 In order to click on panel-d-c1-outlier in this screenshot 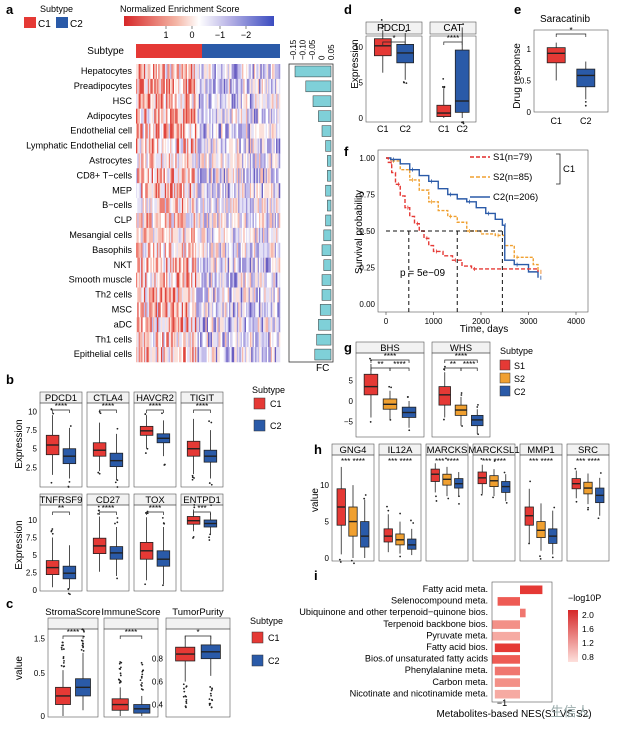, I will do `click(442, 87)`.